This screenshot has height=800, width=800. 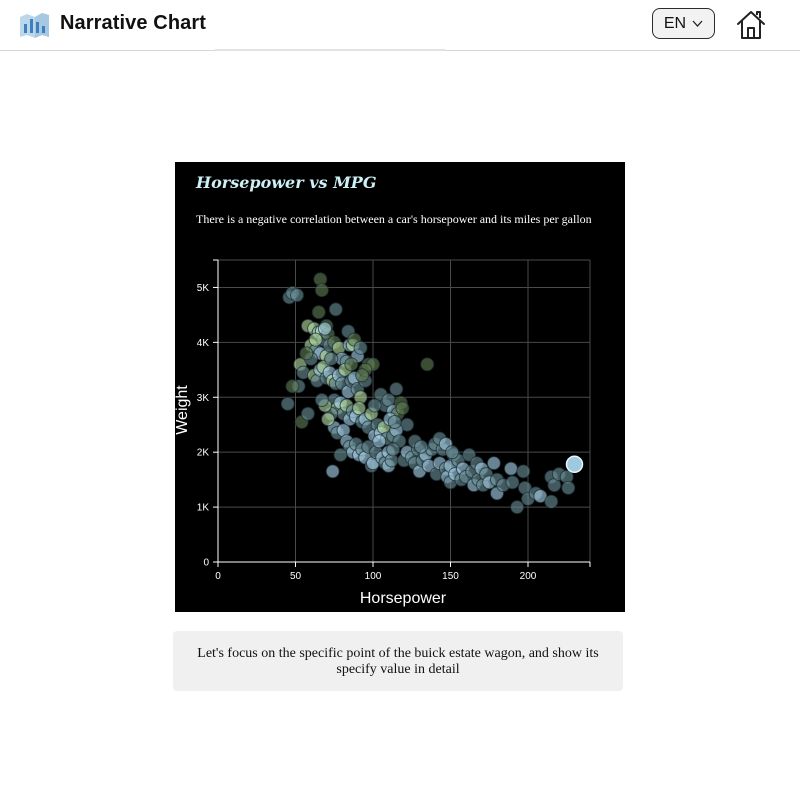 What do you see at coordinates (450, 576) in the screenshot?
I see `x-tick-label: 150` at bounding box center [450, 576].